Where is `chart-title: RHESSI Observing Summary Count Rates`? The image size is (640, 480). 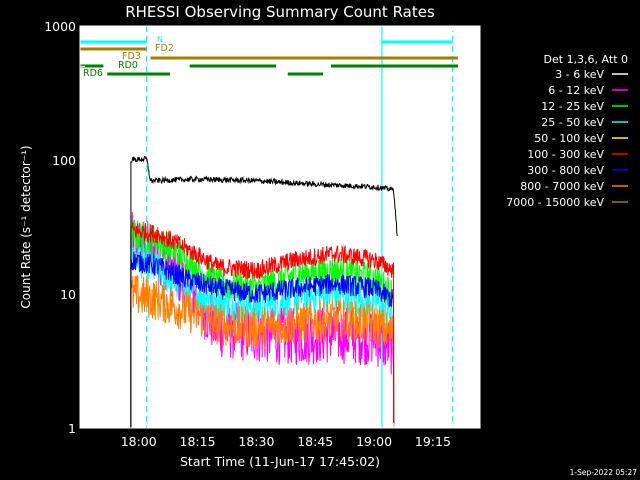 chart-title: RHESSI Observing Summary Count Rates is located at coordinates (280, 12).